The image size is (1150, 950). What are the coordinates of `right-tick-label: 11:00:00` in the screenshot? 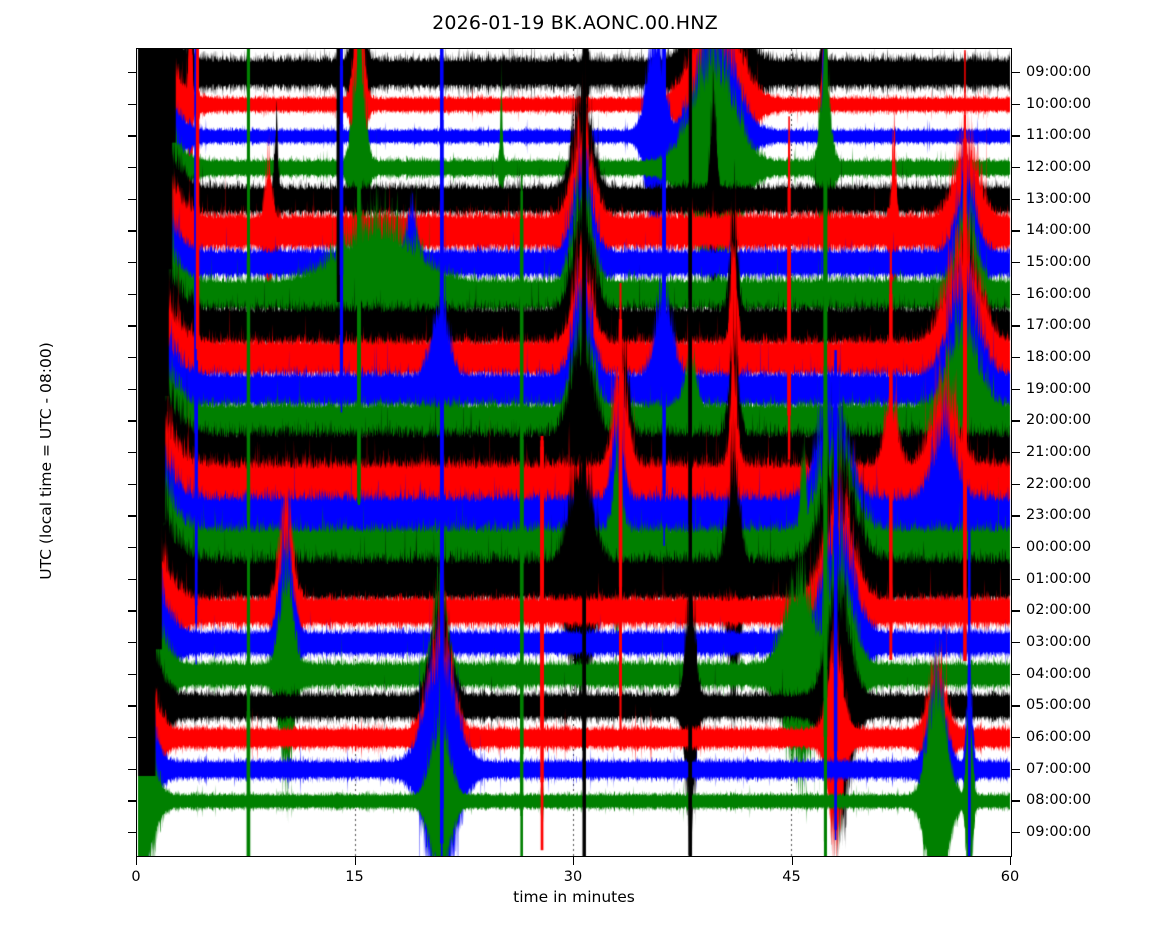 It's located at (1059, 135).